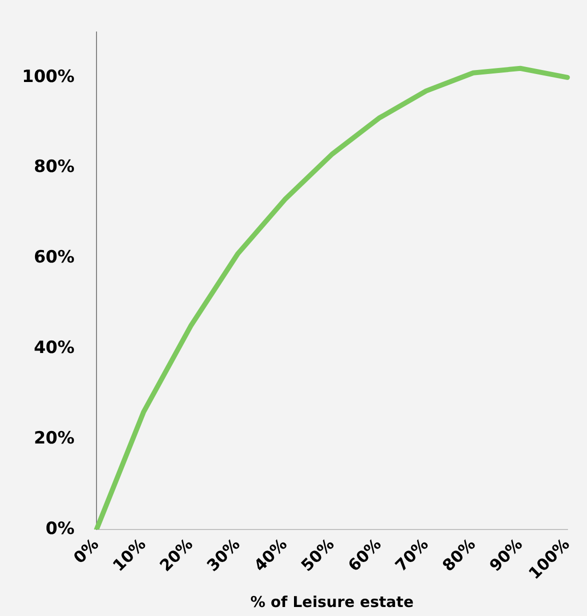  Describe the element at coordinates (54, 438) in the screenshot. I see `y-tick-label: 20%` at that location.